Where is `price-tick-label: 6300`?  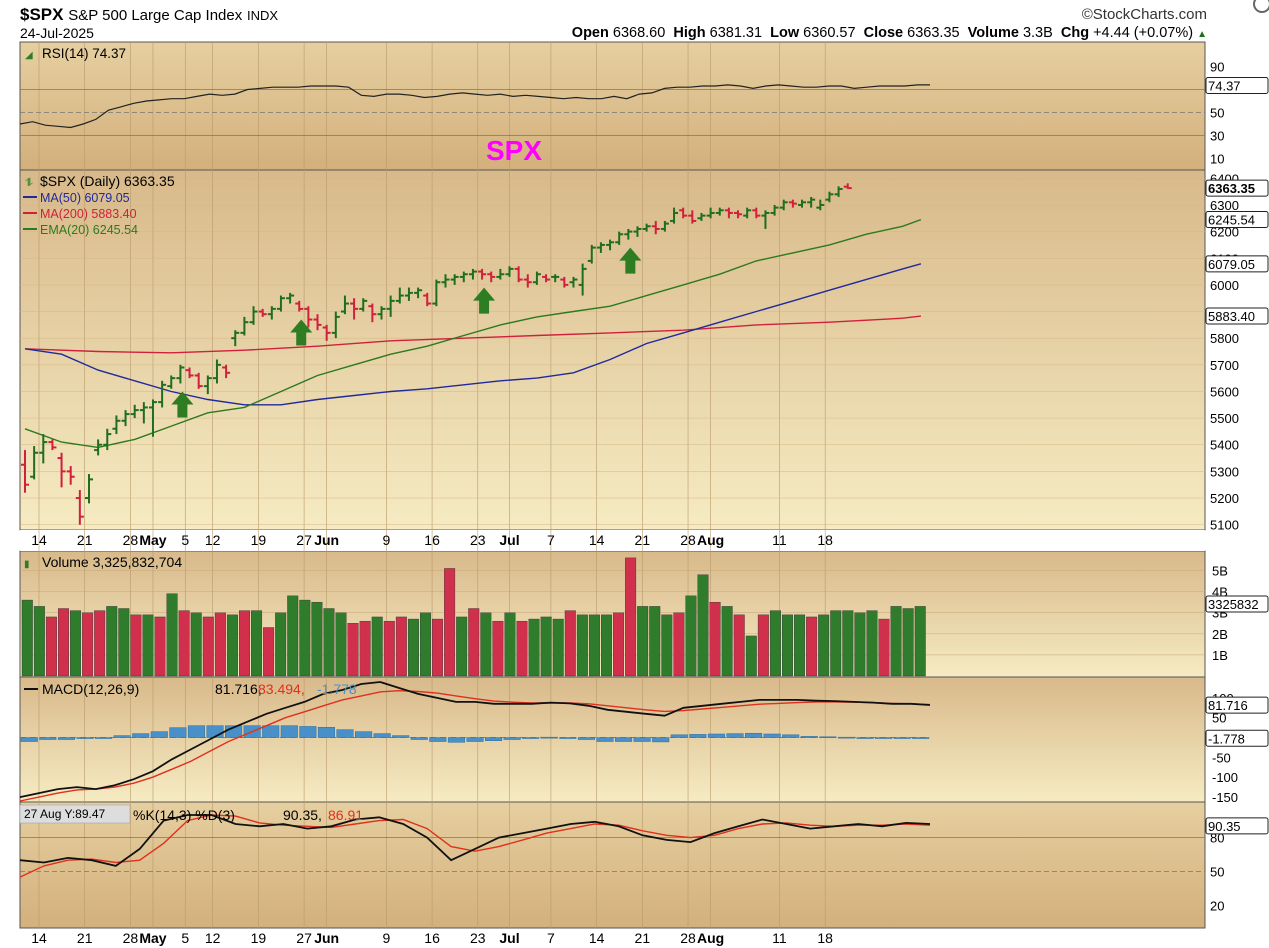
price-tick-label: 6300 is located at coordinates (1224, 205).